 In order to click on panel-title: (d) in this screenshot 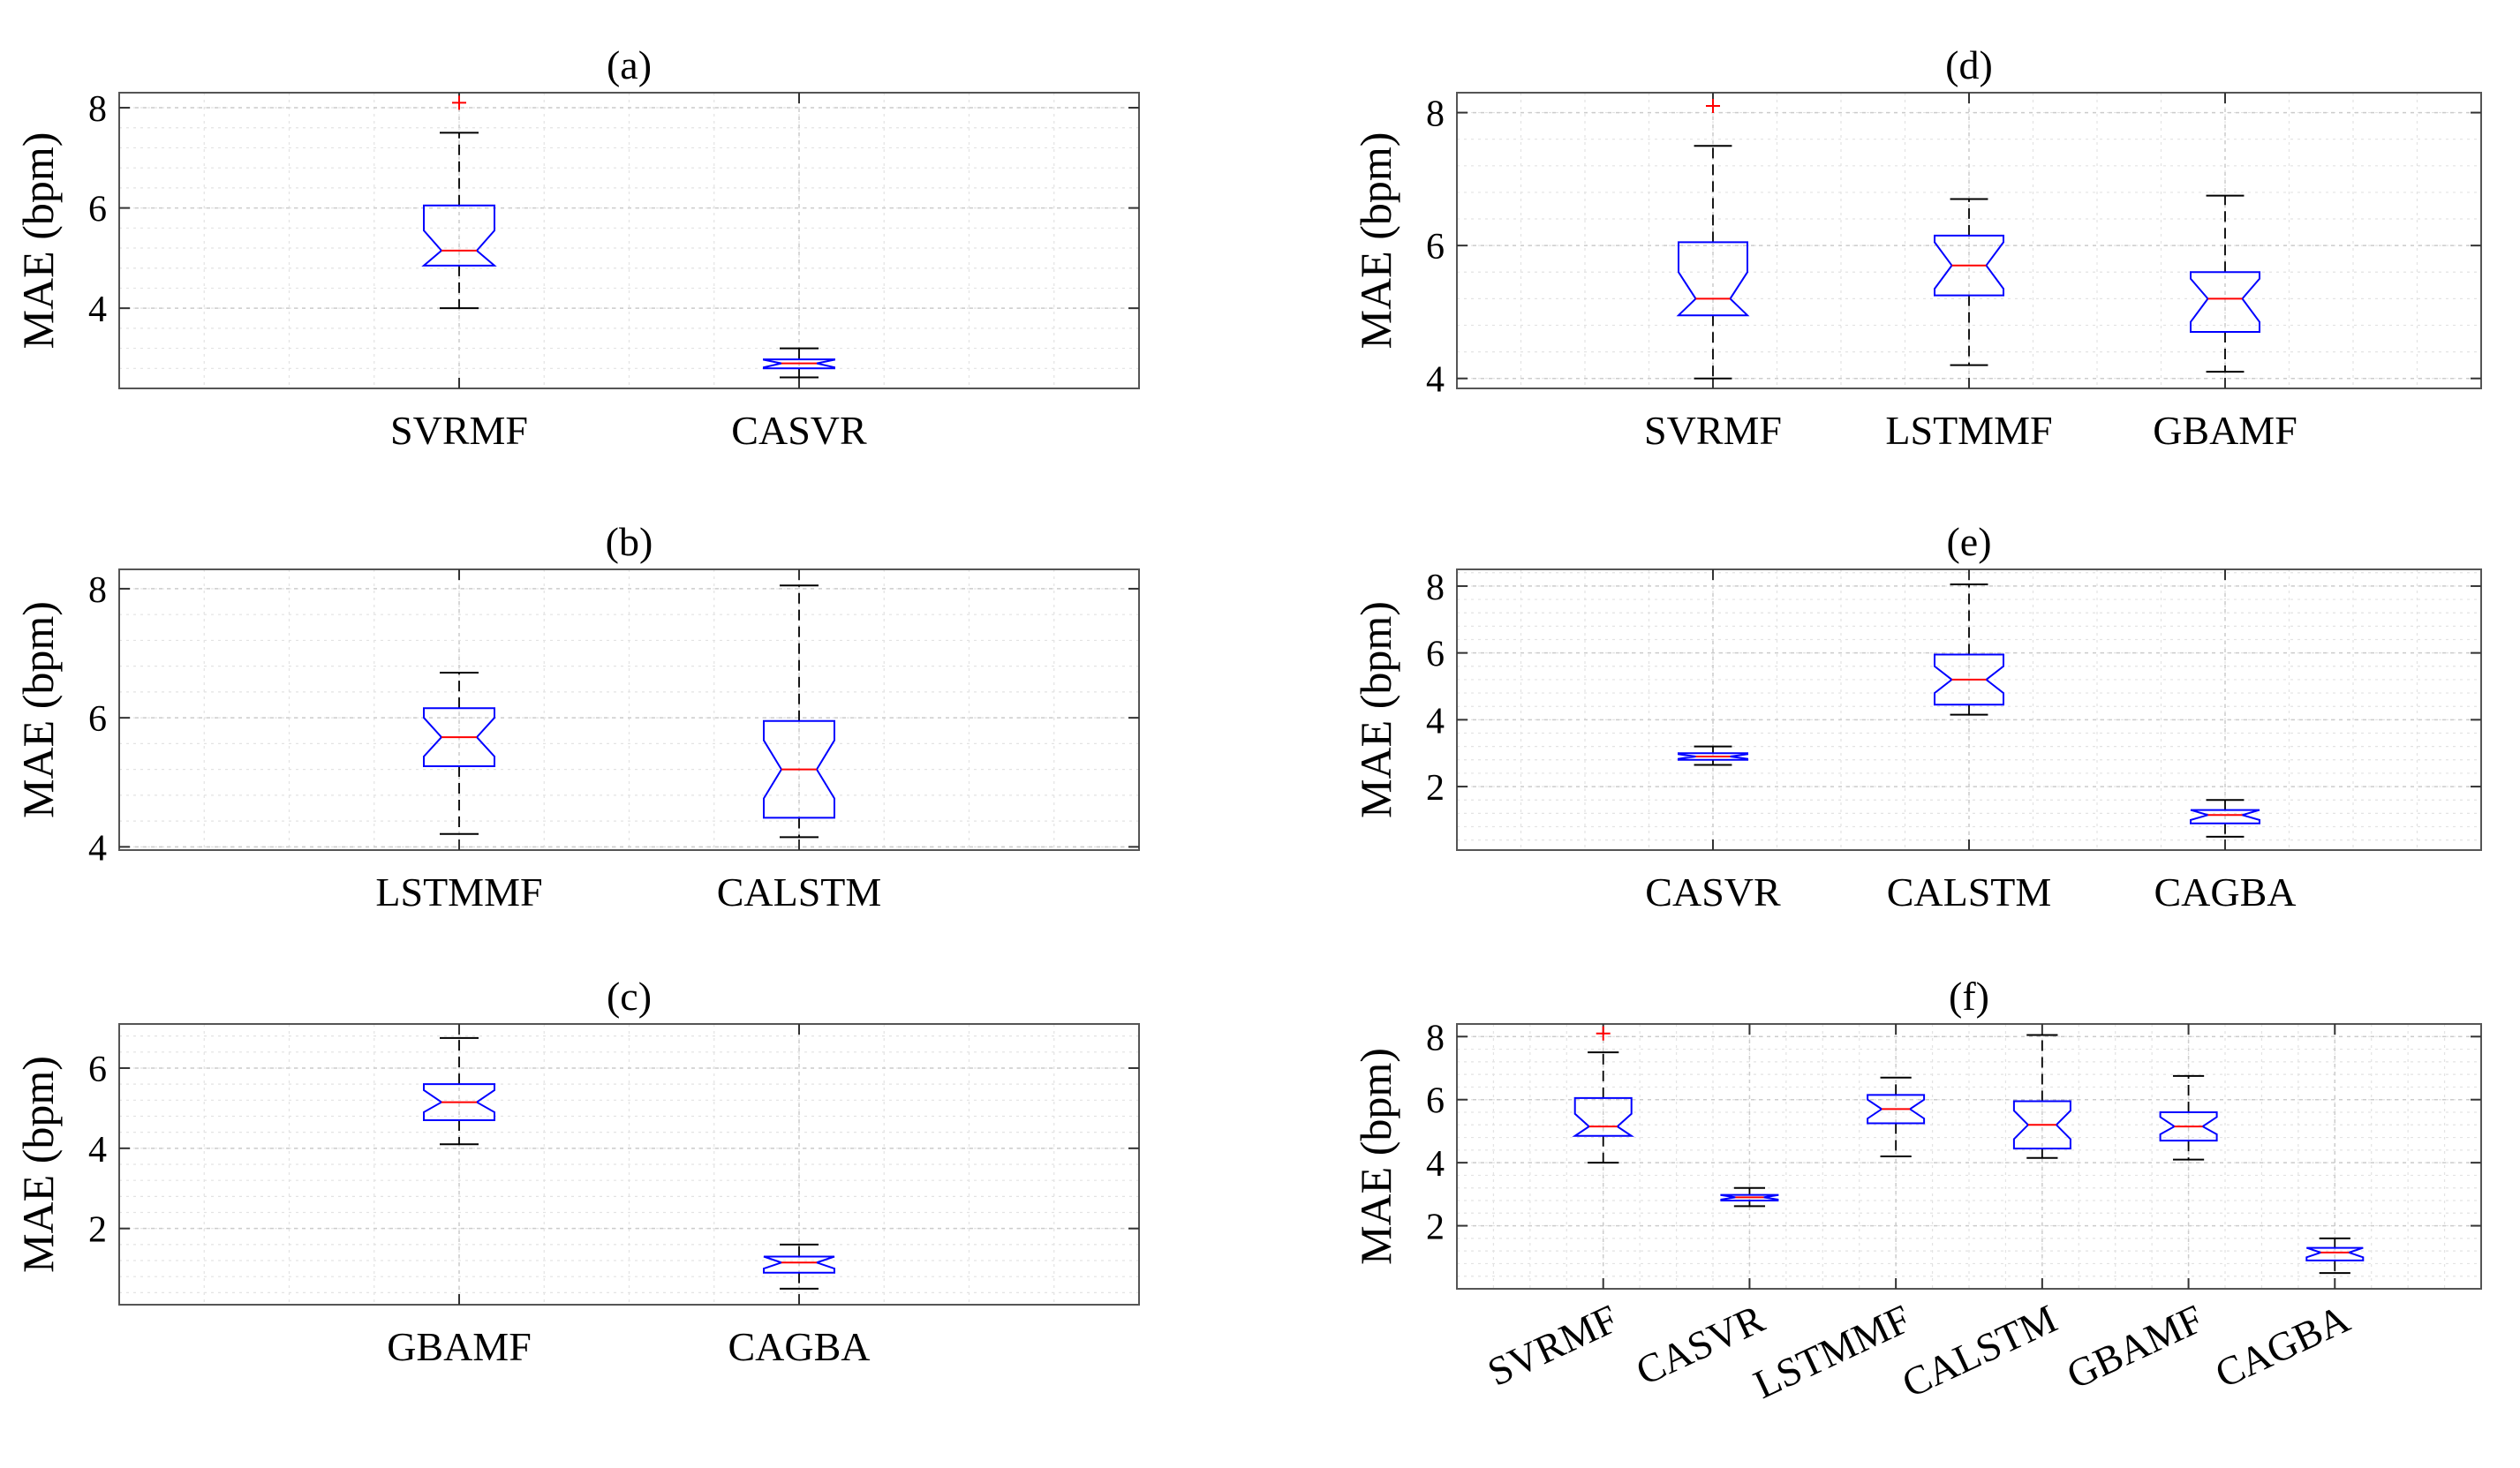, I will do `click(1969, 64)`.